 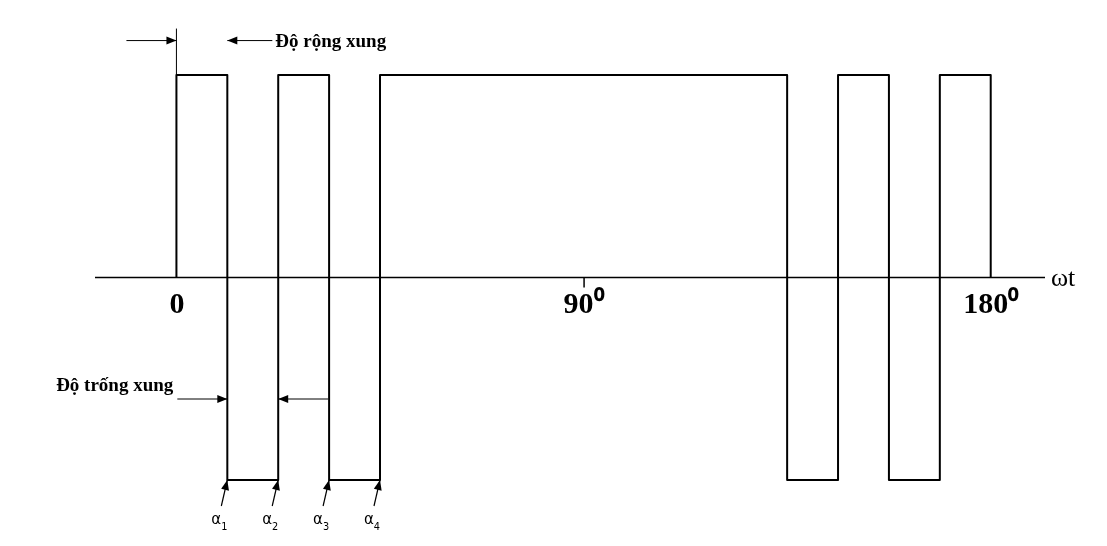 I want to click on x-tick-label: 0, so click(x=177, y=302).